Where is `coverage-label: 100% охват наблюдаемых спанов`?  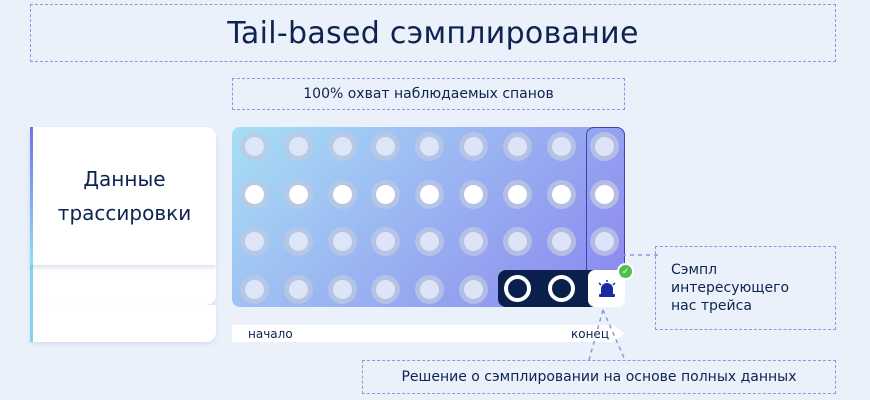
coverage-label: 100% охват наблюдаемых спанов is located at coordinates (428, 94).